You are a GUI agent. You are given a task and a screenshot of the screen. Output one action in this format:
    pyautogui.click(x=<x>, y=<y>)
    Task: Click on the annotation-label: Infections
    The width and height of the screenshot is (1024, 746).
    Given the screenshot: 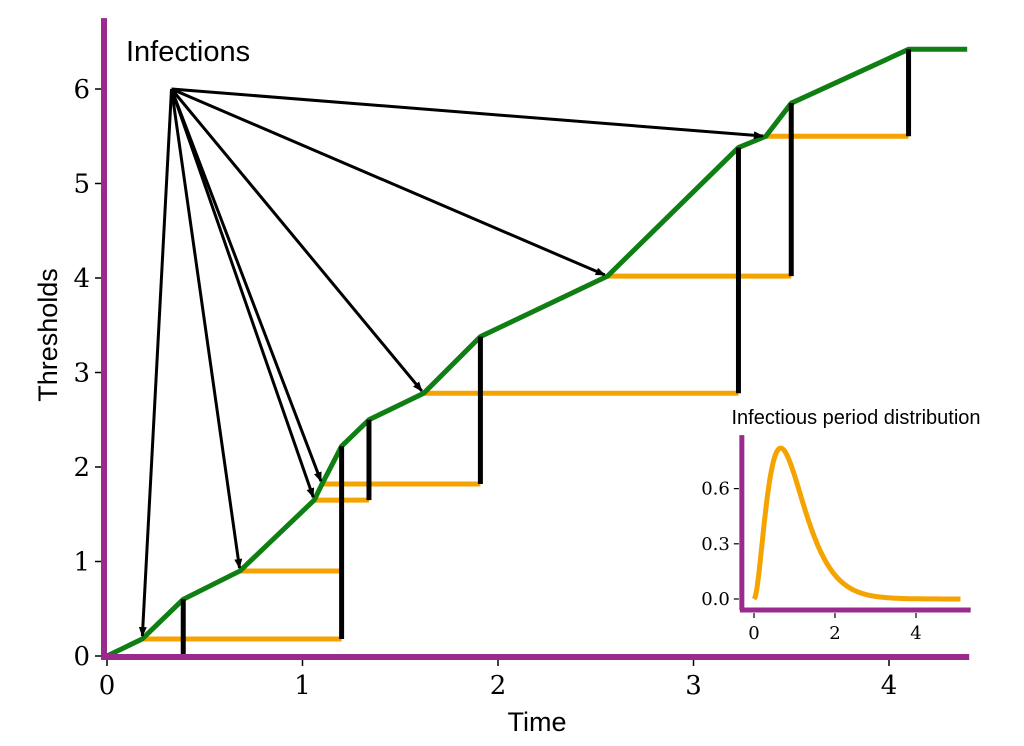 What is the action you would take?
    pyautogui.click(x=188, y=52)
    